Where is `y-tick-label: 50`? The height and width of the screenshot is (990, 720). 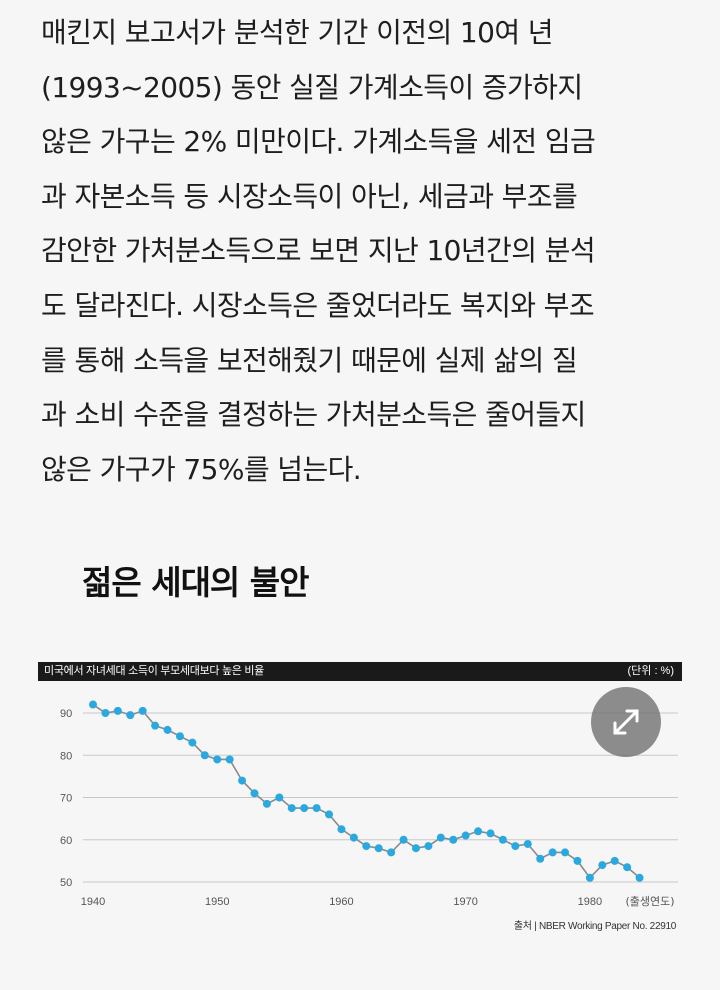 y-tick-label: 50 is located at coordinates (66, 883).